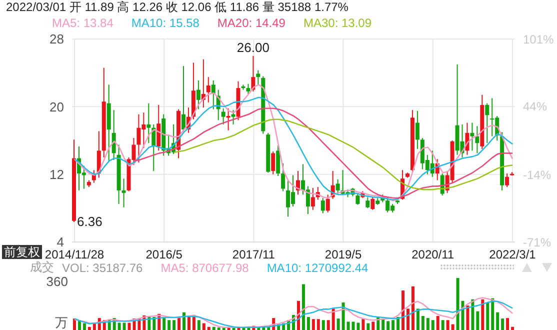  What do you see at coordinates (253, 47) in the screenshot?
I see `annotation: 26.00` at bounding box center [253, 47].